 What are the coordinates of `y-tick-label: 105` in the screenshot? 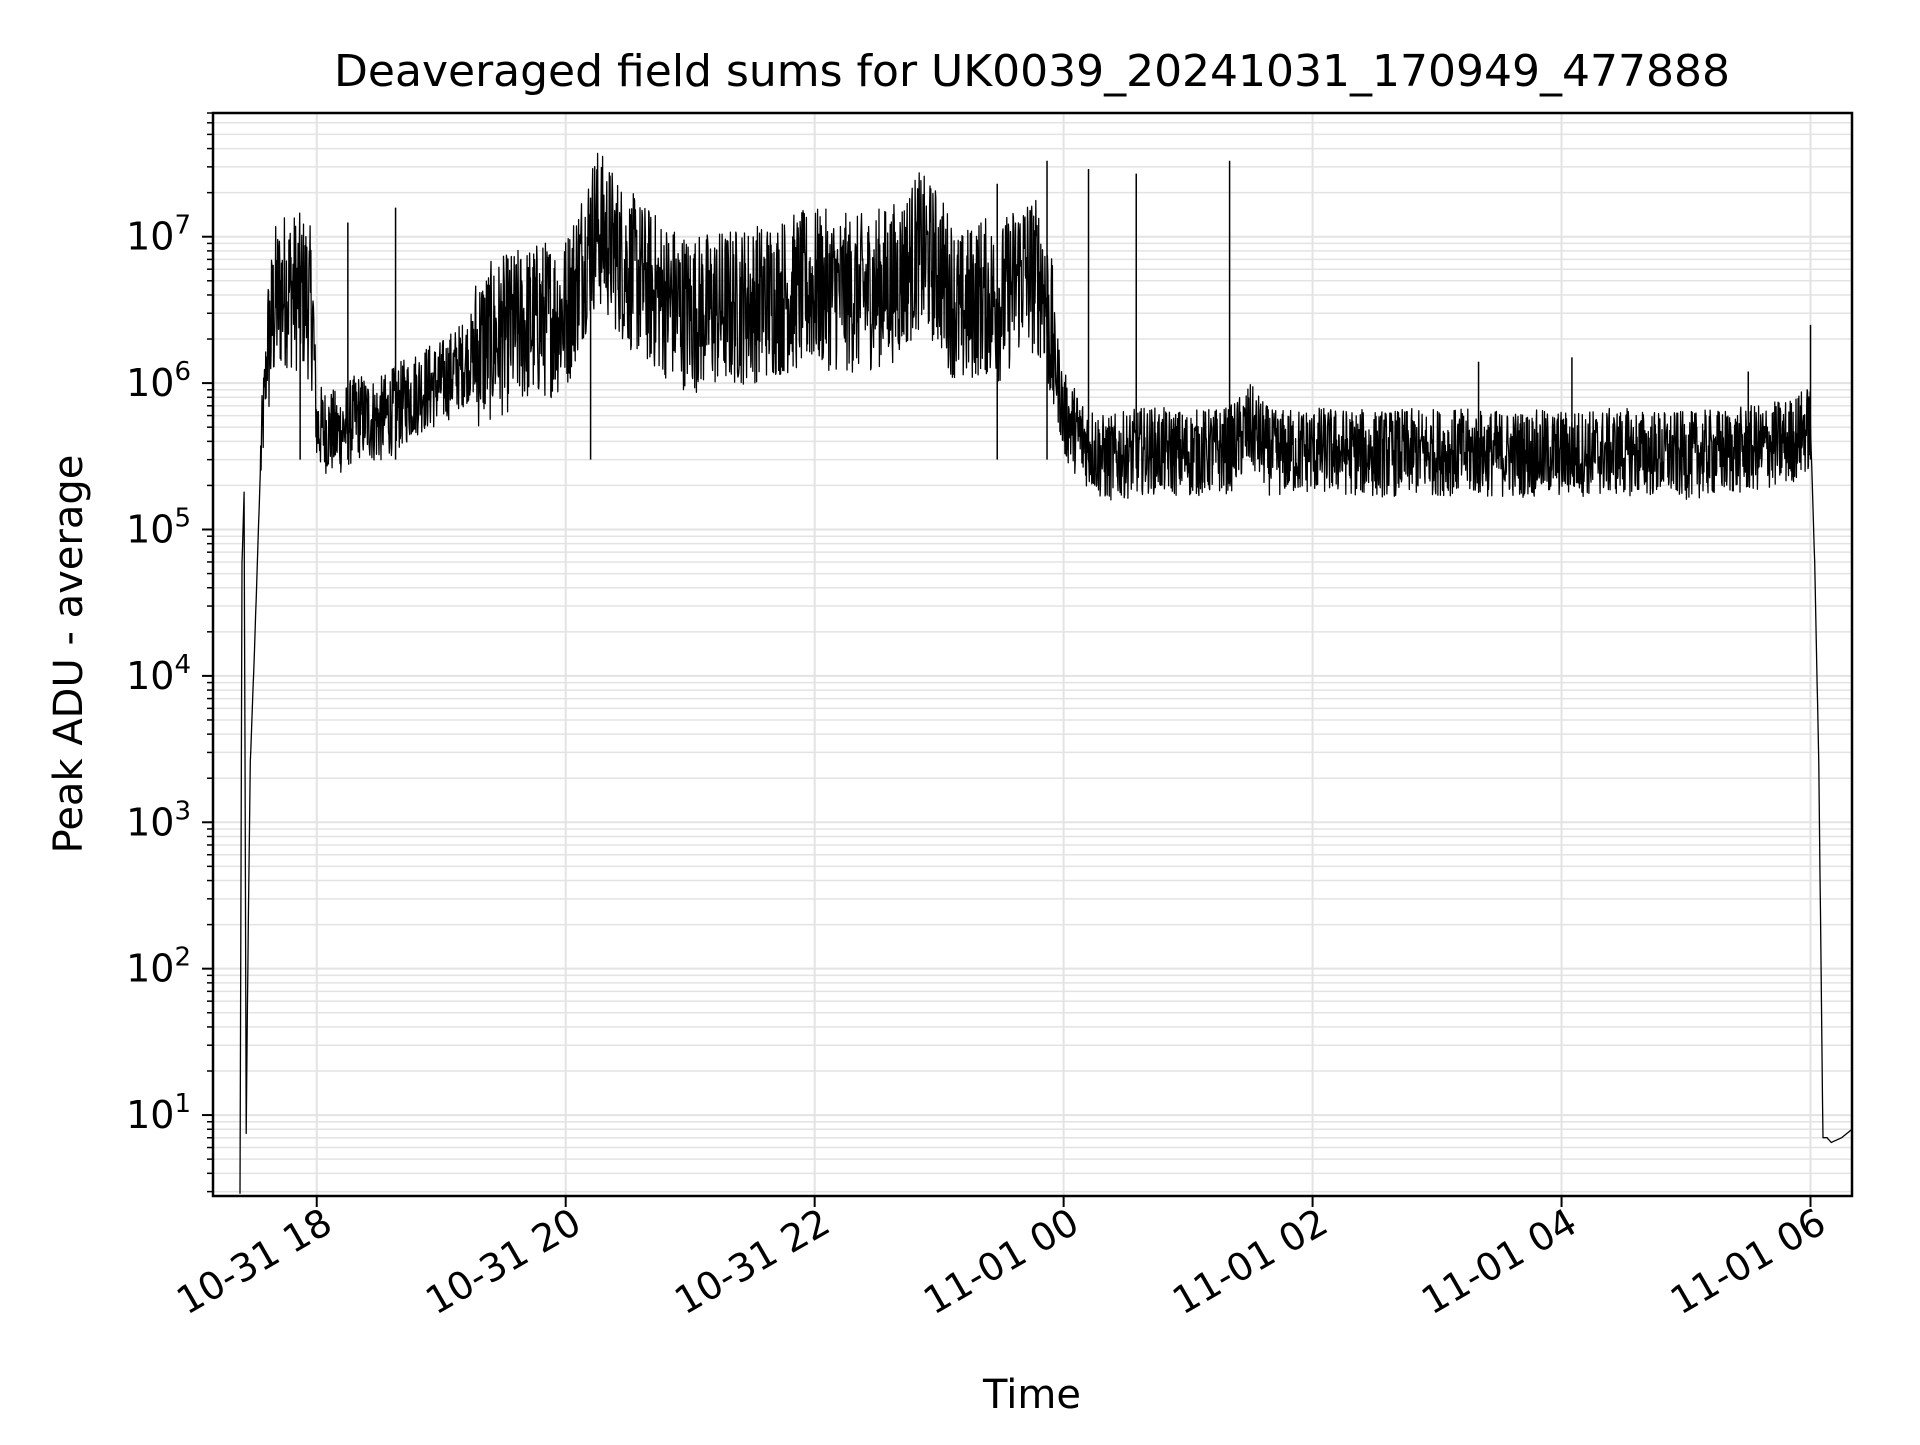 It's located at (158, 527).